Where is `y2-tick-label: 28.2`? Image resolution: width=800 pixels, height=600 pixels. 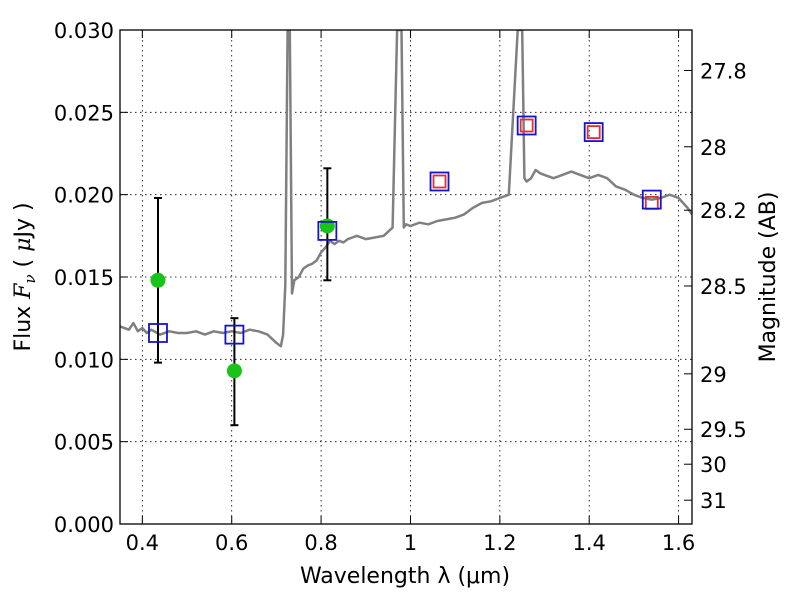 y2-tick-label: 28.2 is located at coordinates (723, 211).